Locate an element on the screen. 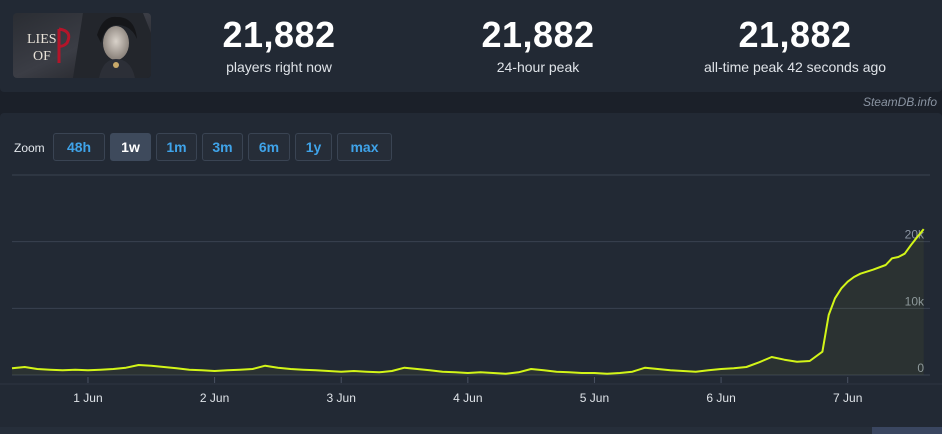 The image size is (942, 434). x-tick-label: 6 Jun is located at coordinates (720, 398).